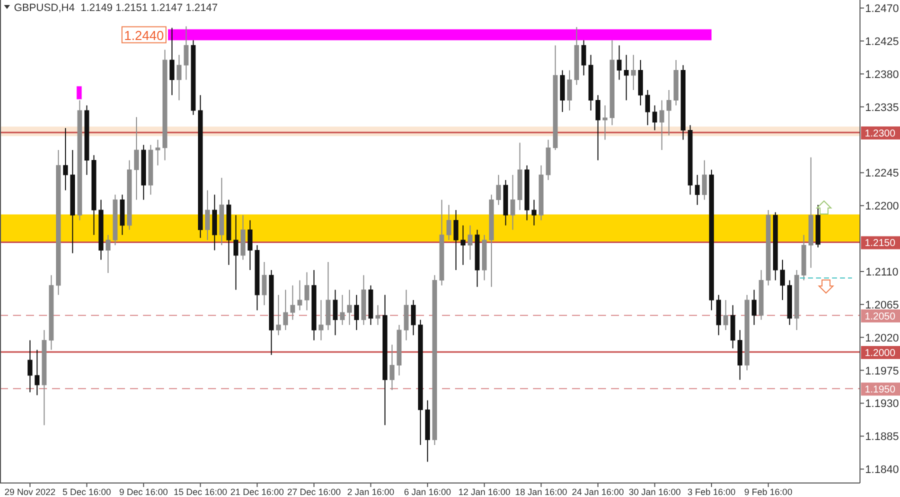 This screenshot has height=497, width=900. Describe the element at coordinates (882, 206) in the screenshot. I see `y-tick-label: 1.2200` at that location.